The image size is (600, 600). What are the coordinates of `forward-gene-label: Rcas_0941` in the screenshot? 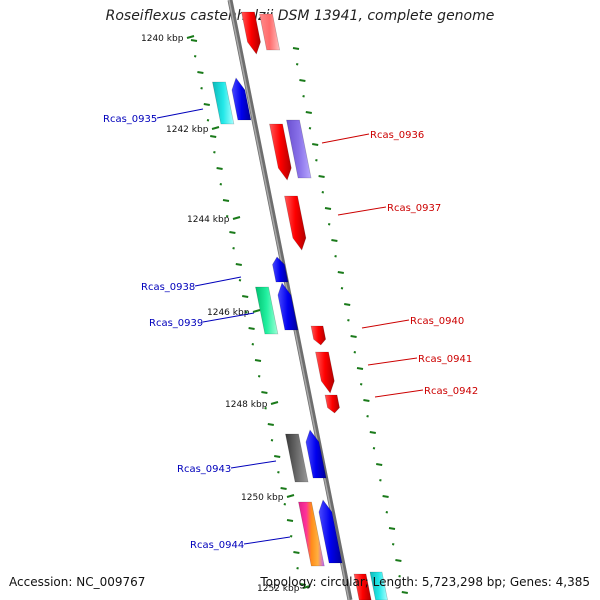 It's located at (445, 359).